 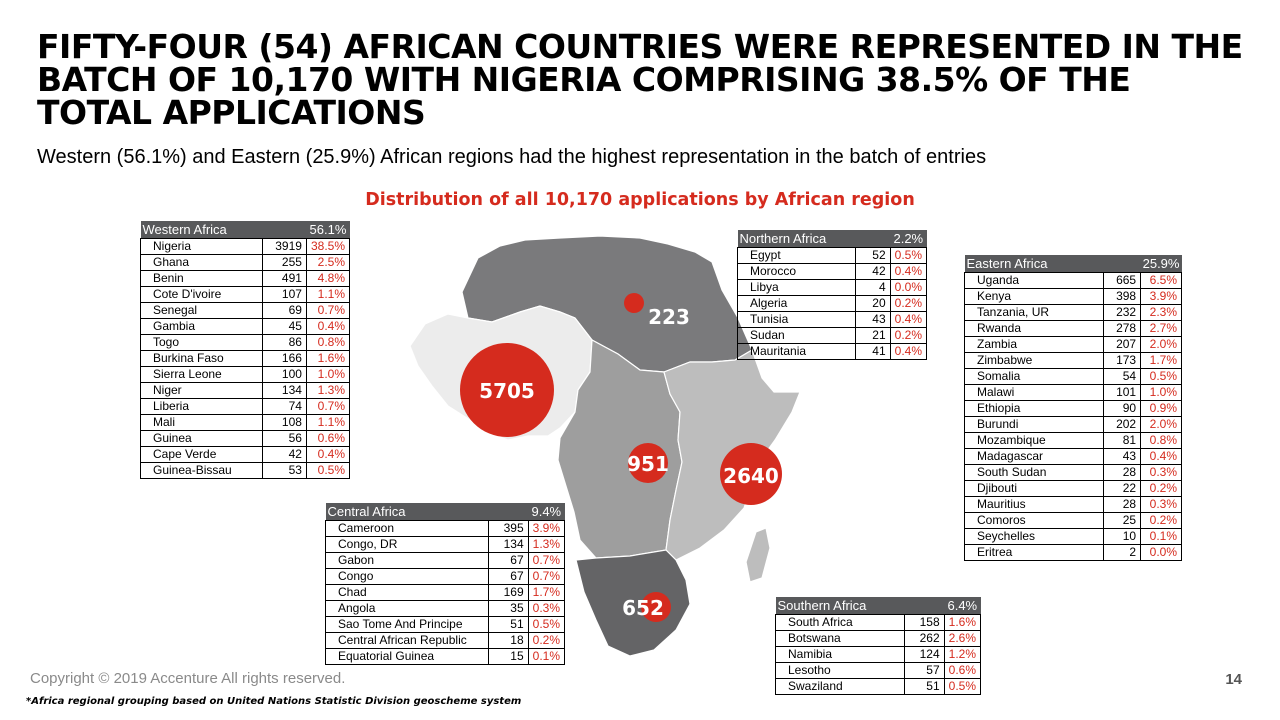 What do you see at coordinates (284, 326) in the screenshot?
I see `country-count: 45` at bounding box center [284, 326].